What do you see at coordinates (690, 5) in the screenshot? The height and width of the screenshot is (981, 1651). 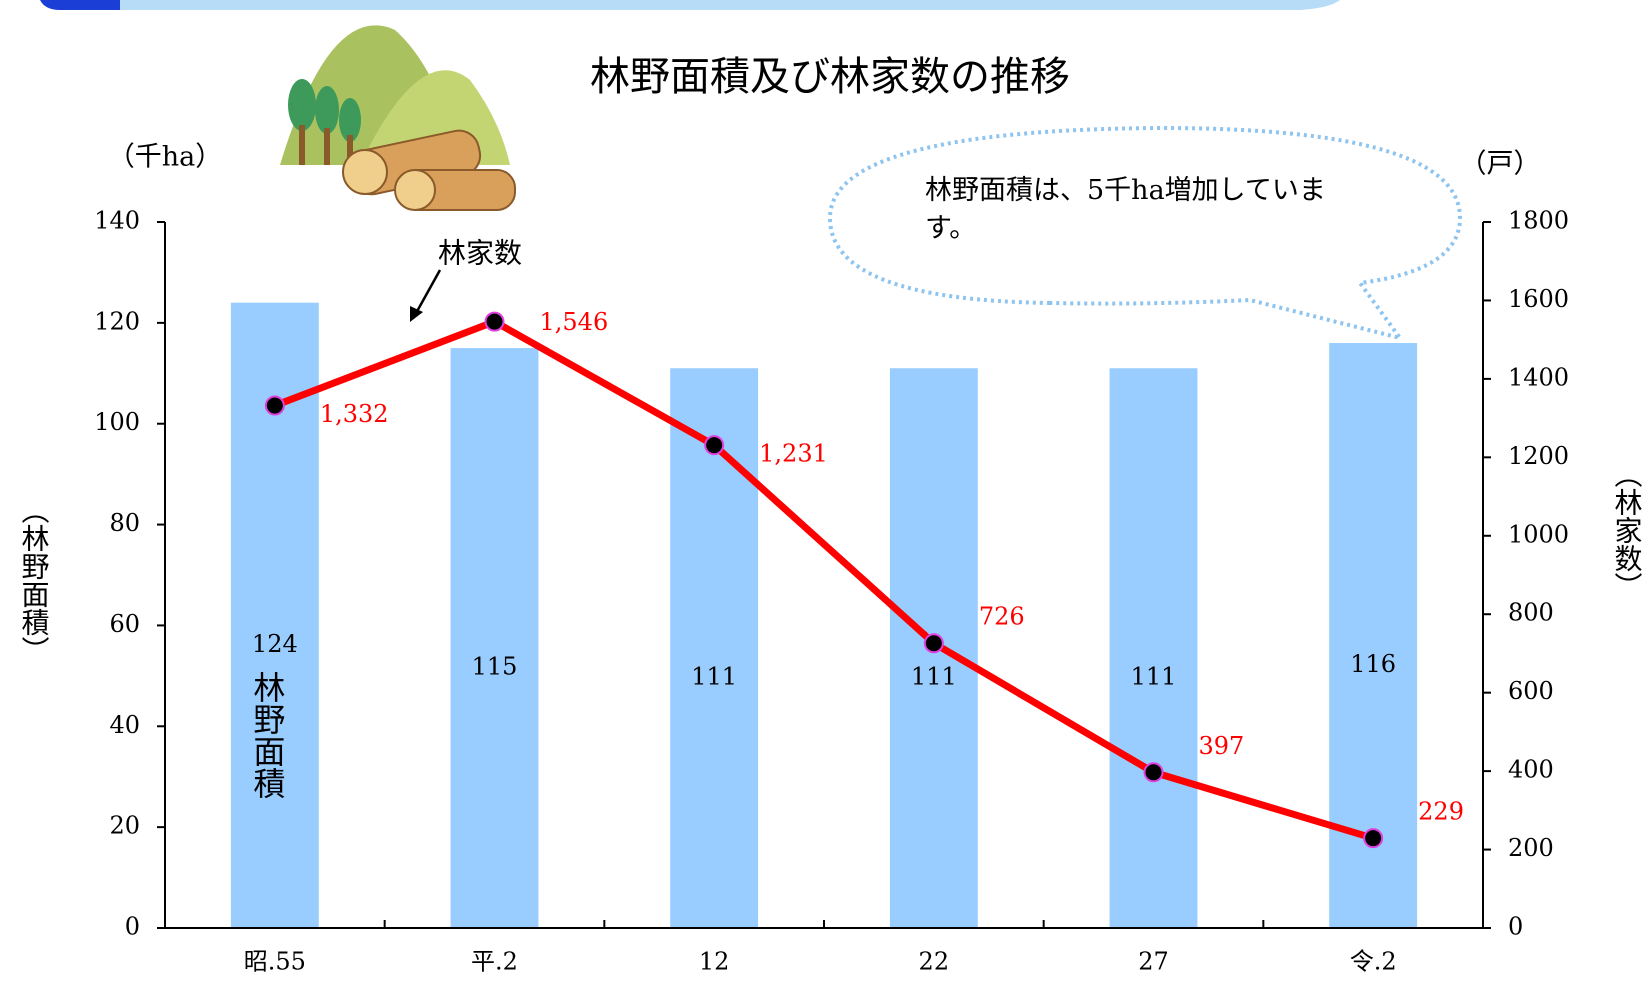 I see `banner` at bounding box center [690, 5].